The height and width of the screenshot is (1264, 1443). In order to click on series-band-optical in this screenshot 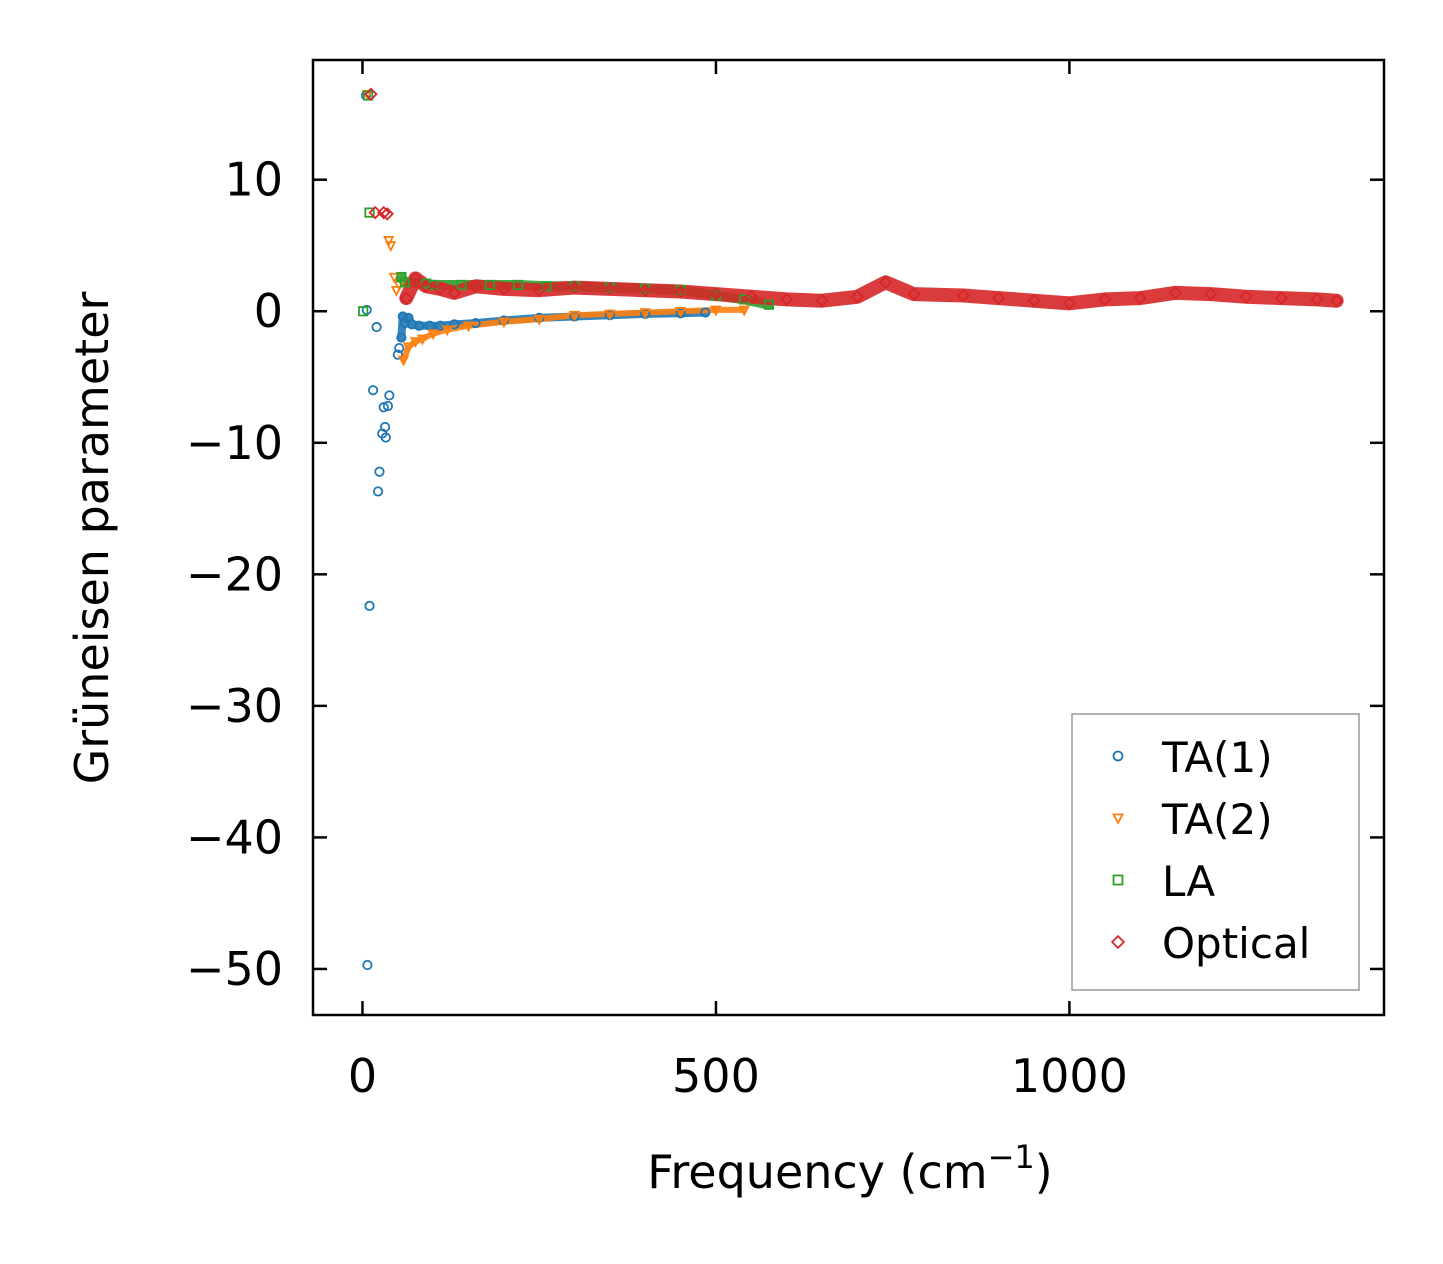, I will do `click(871, 291)`.